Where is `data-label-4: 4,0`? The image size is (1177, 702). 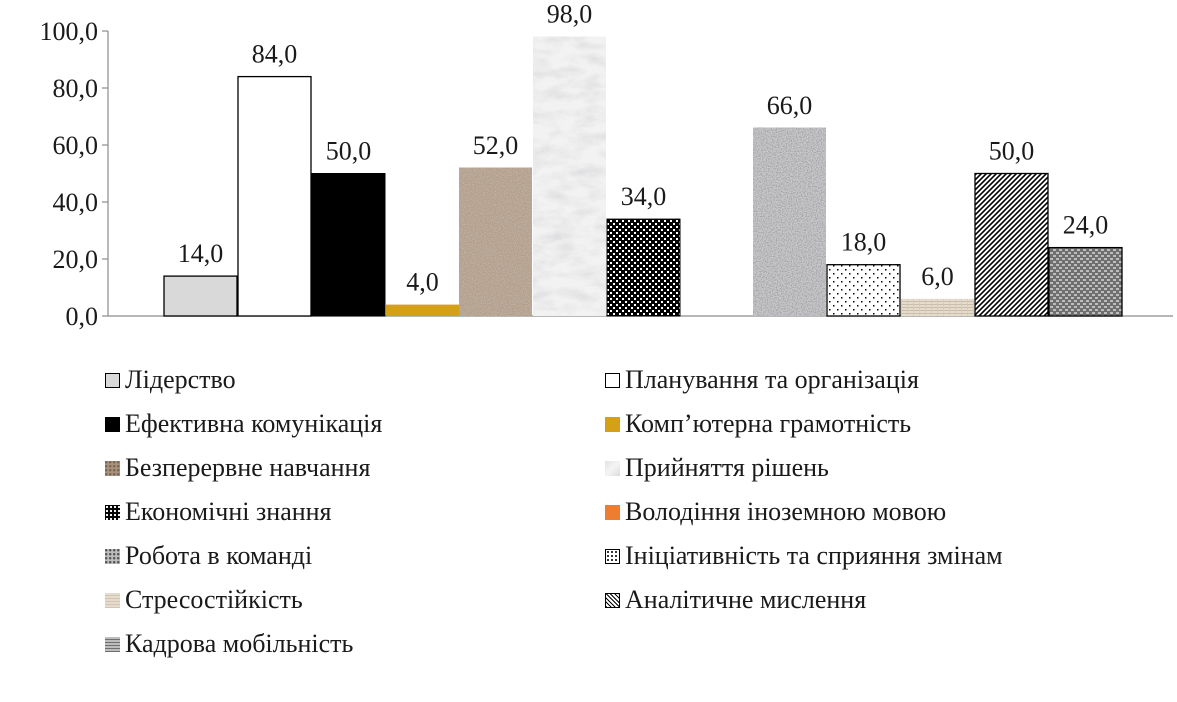 data-label-4: 4,0 is located at coordinates (422, 282).